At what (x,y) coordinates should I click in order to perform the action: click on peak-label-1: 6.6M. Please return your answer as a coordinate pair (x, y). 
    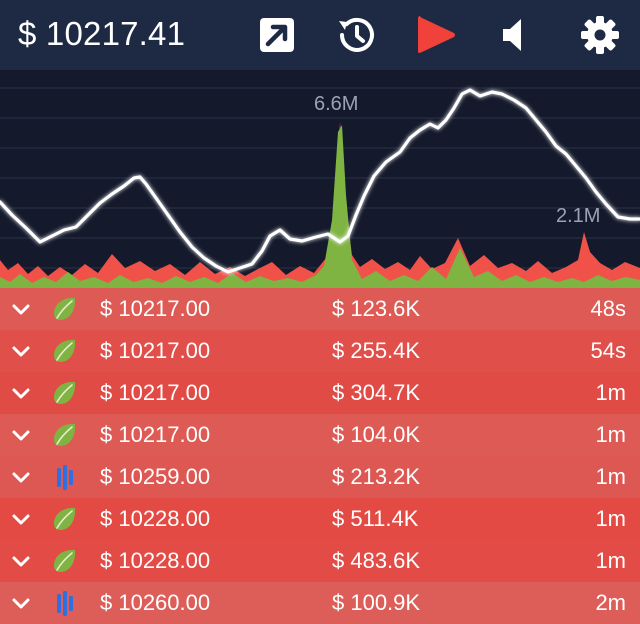
    Looking at the image, I should click on (336, 104).